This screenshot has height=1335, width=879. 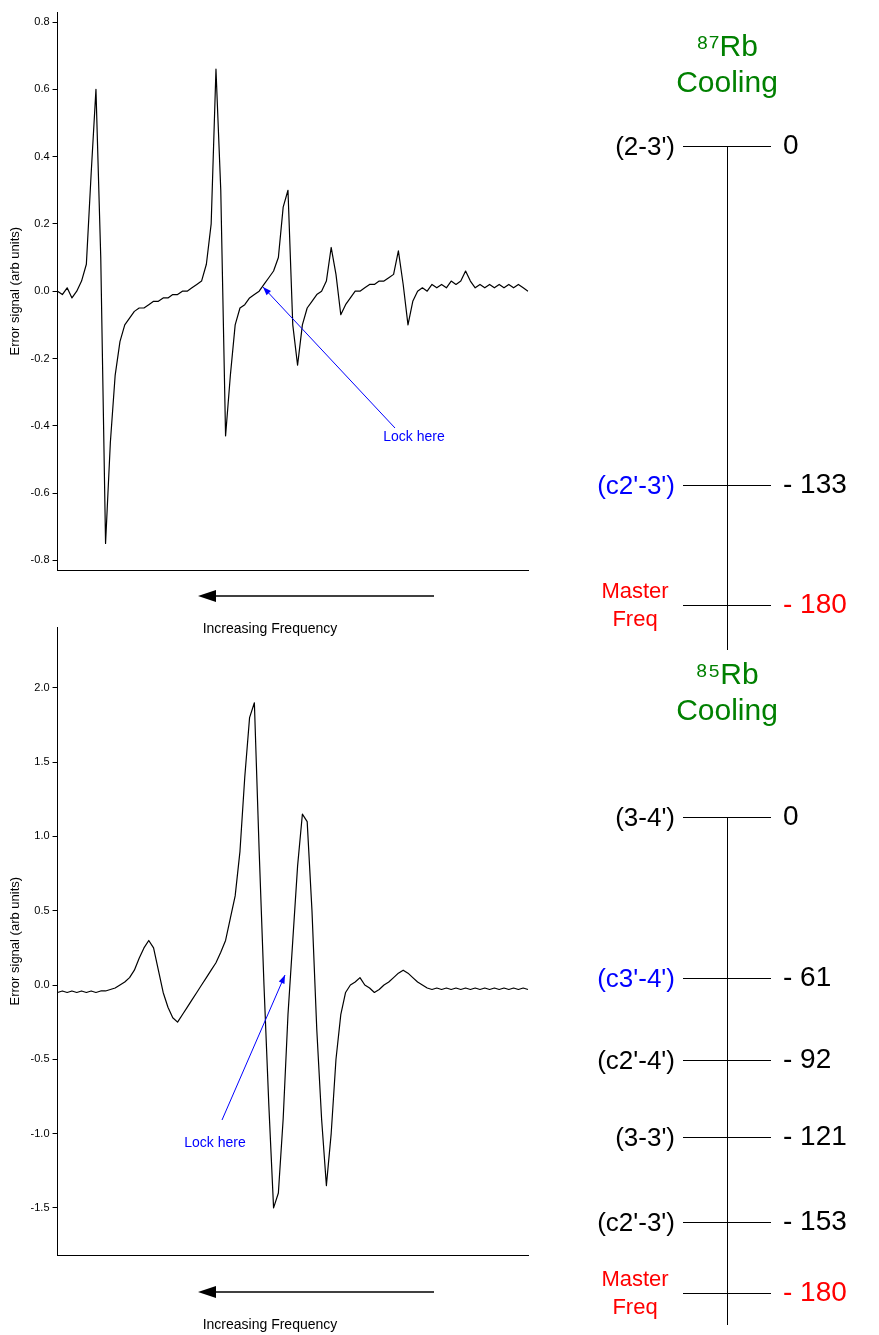 What do you see at coordinates (42, 835) in the screenshot?
I see `y-tick-label: 1.0` at bounding box center [42, 835].